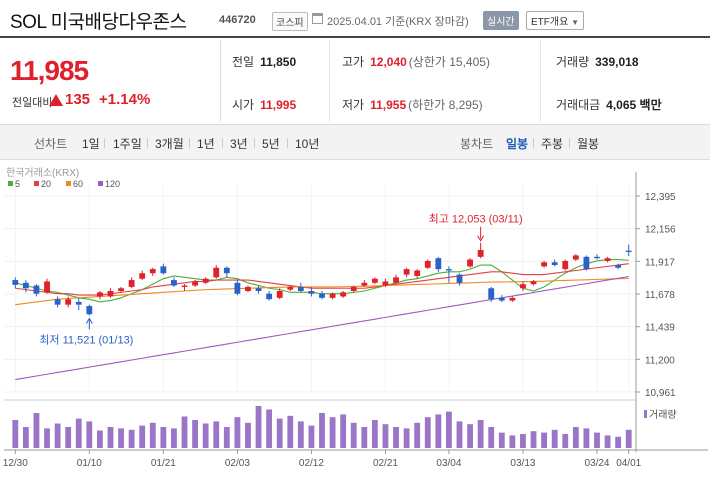  What do you see at coordinates (271, 144) in the screenshot?
I see `period-5y: 5년` at bounding box center [271, 144].